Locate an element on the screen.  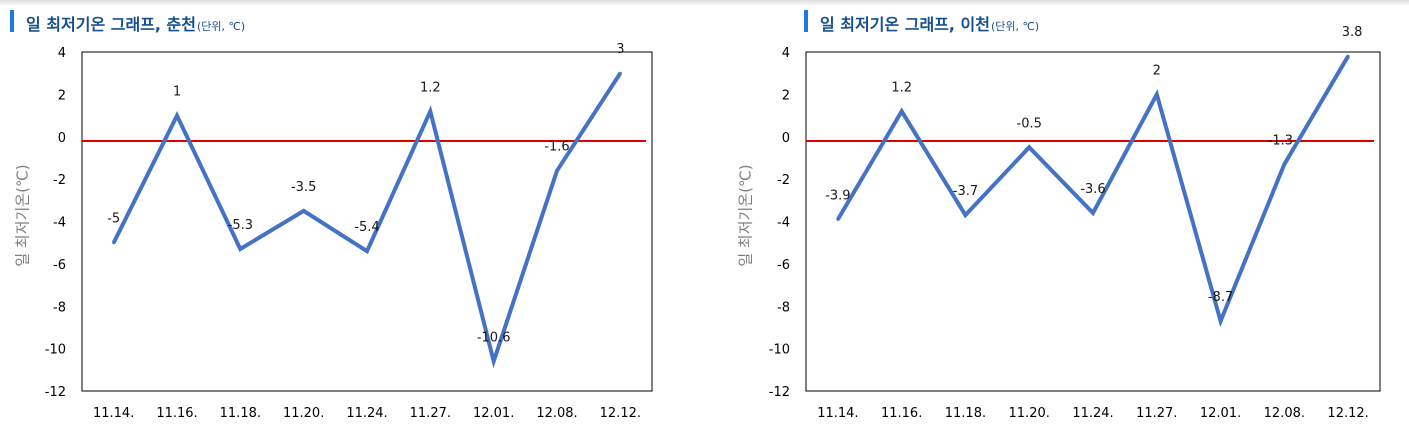
chart-title: 일 최저기온 그래프, 이천(단위, ℃) is located at coordinates (929, 23).